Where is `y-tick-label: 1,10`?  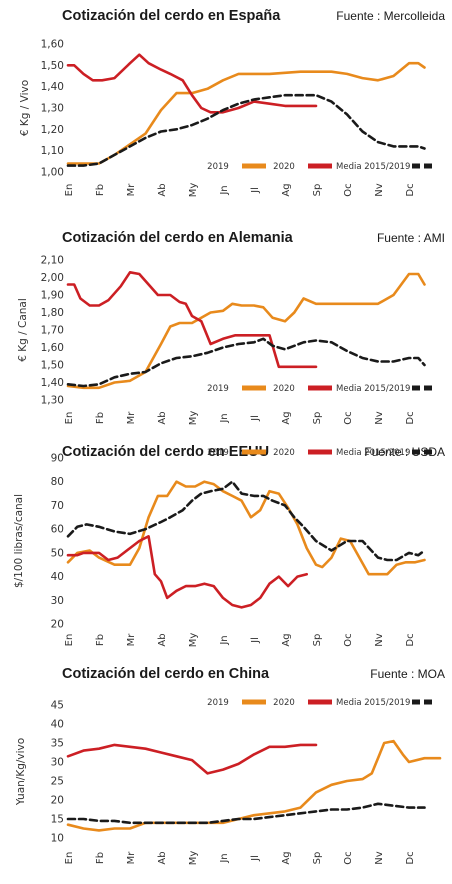
y-tick-label: 1,10 is located at coordinates (52, 151).